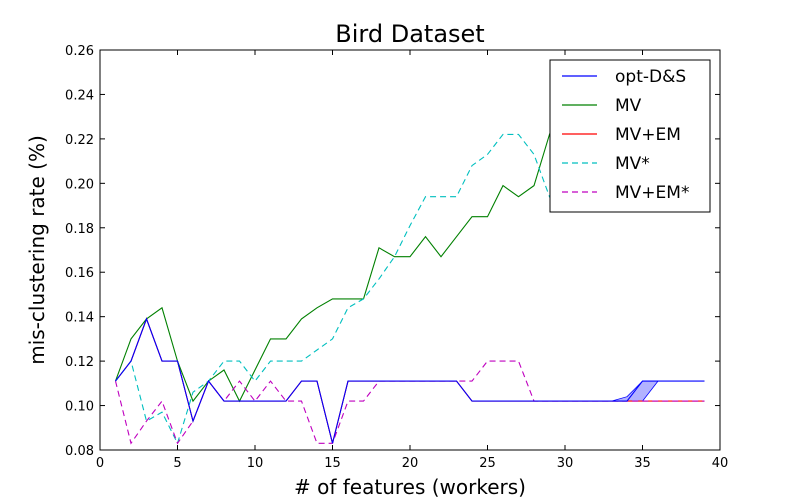 Image resolution: width=800 pixels, height=500 pixels. I want to click on y-tick-label: 0.12, so click(79, 362).